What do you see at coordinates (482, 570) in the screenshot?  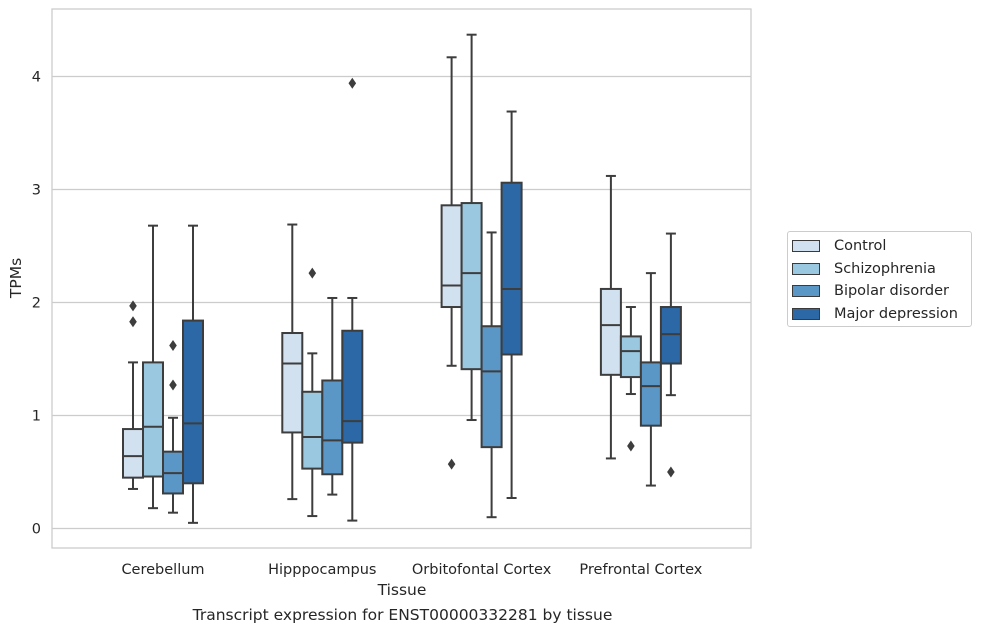 I see `x-tick-label: Orbitofontal Cortex` at bounding box center [482, 570].